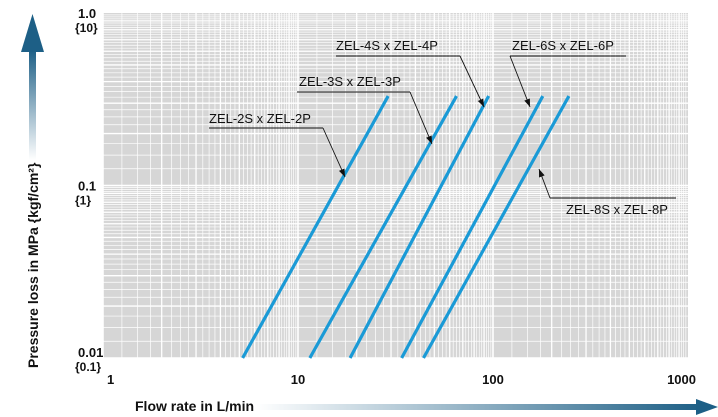  What do you see at coordinates (87, 13) in the screenshot?
I see `y-tick-label: 1.0` at bounding box center [87, 13].